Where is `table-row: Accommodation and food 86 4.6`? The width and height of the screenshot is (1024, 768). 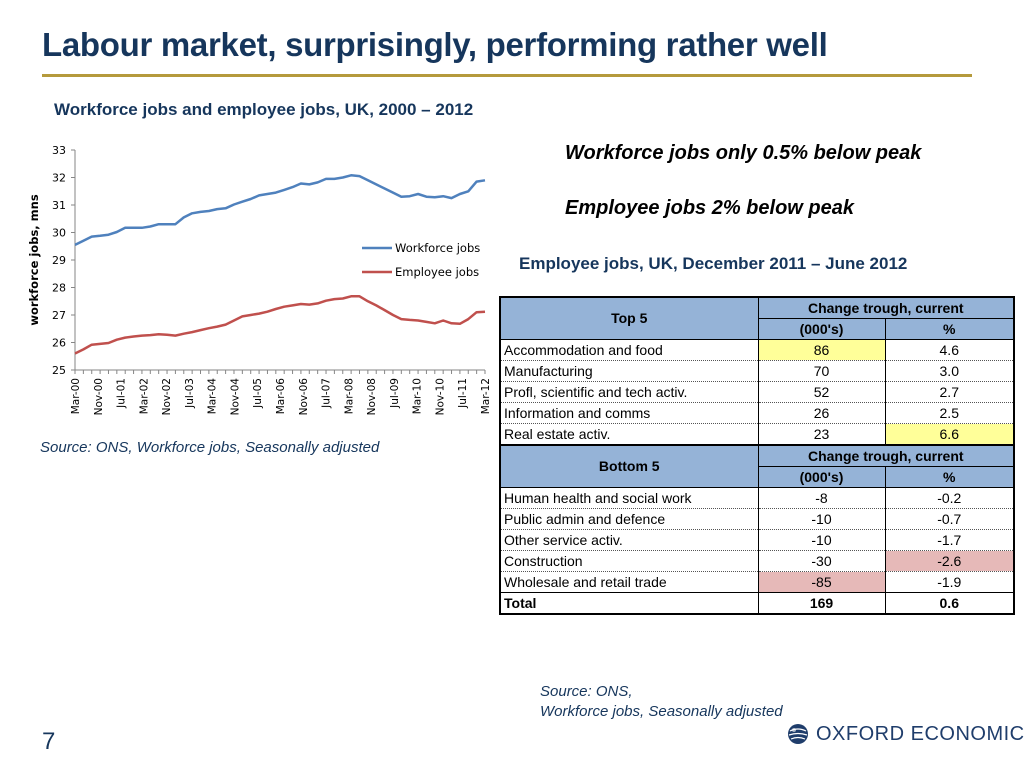
table-row: Accommodation and food 86 4.6 is located at coordinates (757, 350).